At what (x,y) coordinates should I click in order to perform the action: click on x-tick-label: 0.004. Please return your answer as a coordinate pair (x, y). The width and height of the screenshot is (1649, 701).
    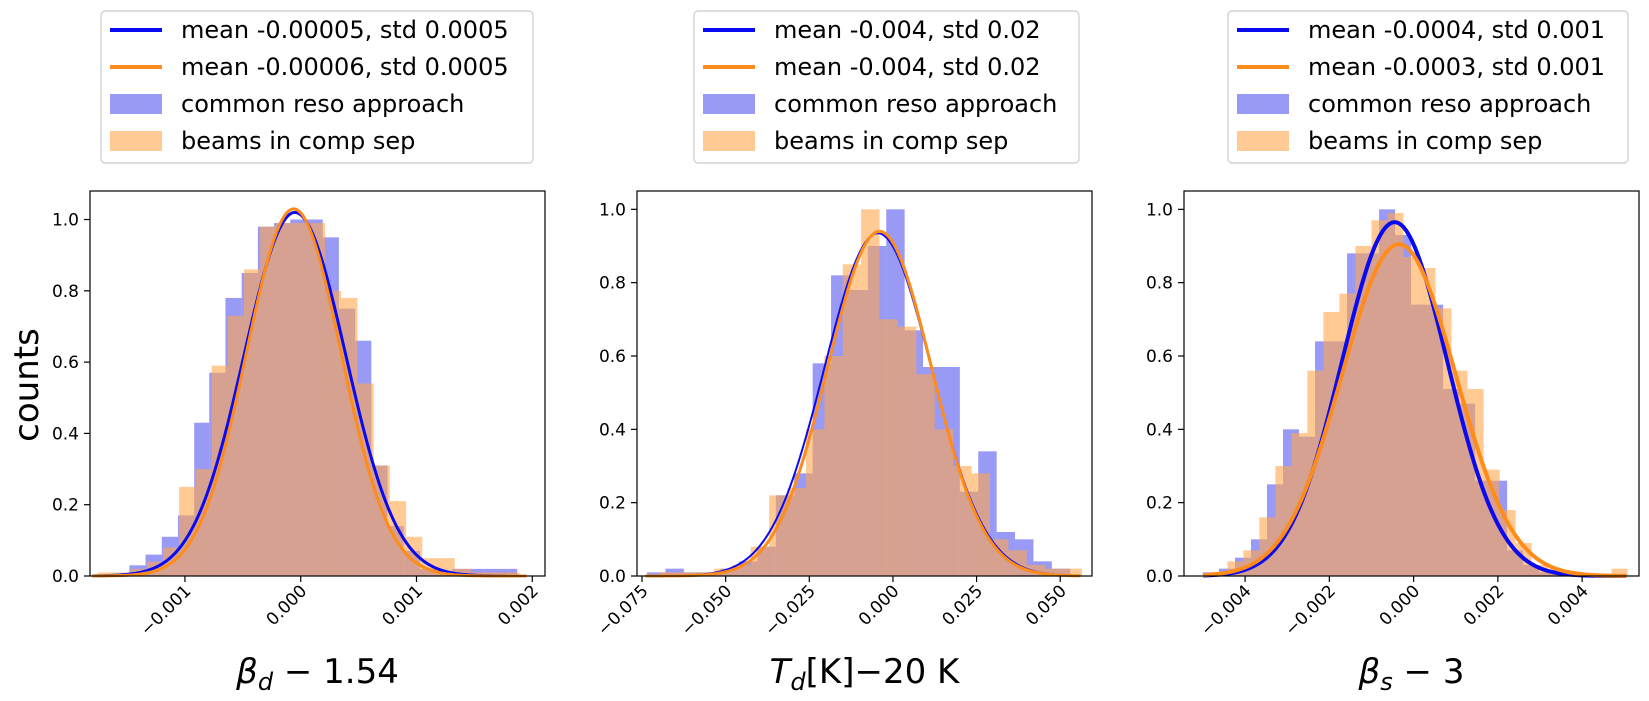
    Looking at the image, I should click on (1568, 605).